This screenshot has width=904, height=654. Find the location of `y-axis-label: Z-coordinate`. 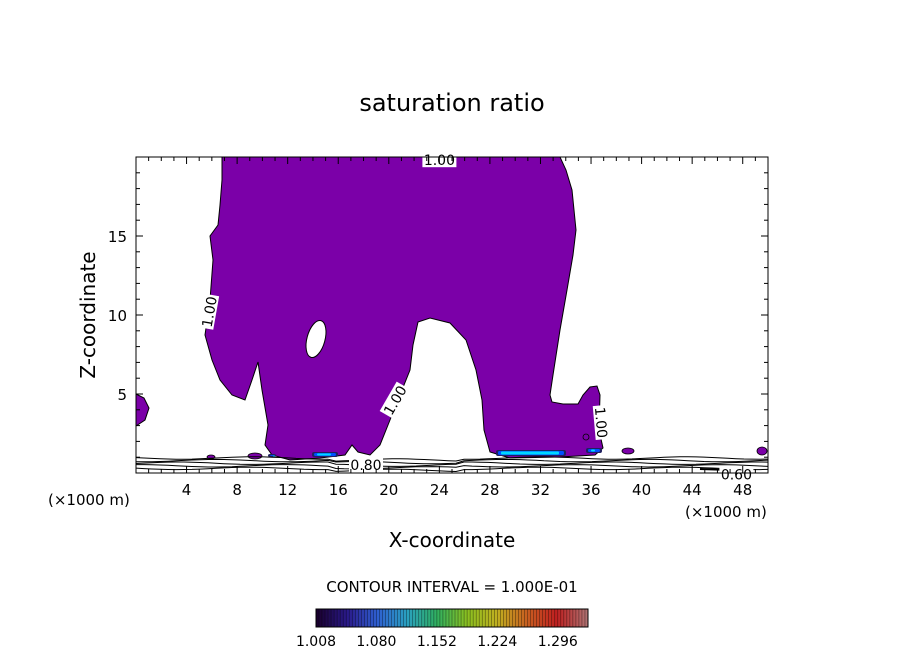

y-axis-label: Z-coordinate is located at coordinates (88, 314).